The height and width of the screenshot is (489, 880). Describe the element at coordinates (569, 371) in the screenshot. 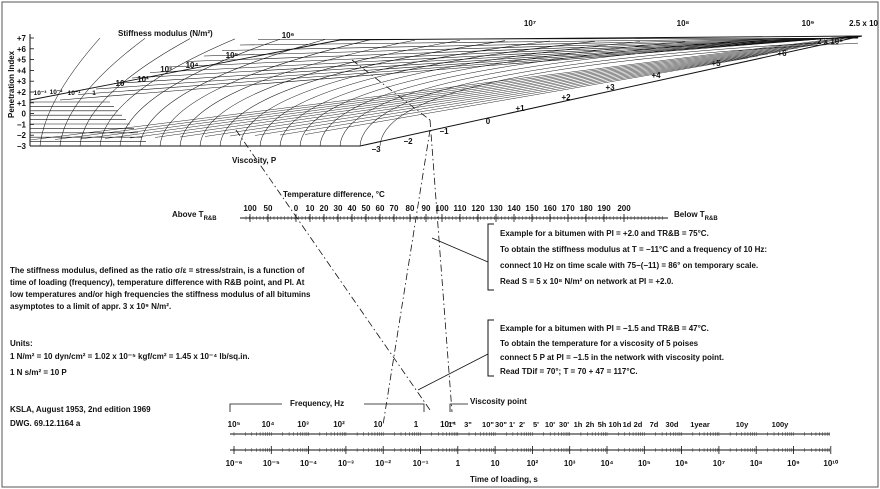

I see `example-2-line-4: Read TDif = 70°; T = 70 + 47 = 117°C.` at that location.